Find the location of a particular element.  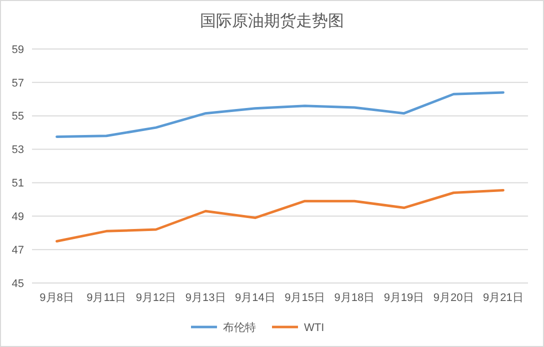

x-tick-label: 9月18日 is located at coordinates (354, 298).